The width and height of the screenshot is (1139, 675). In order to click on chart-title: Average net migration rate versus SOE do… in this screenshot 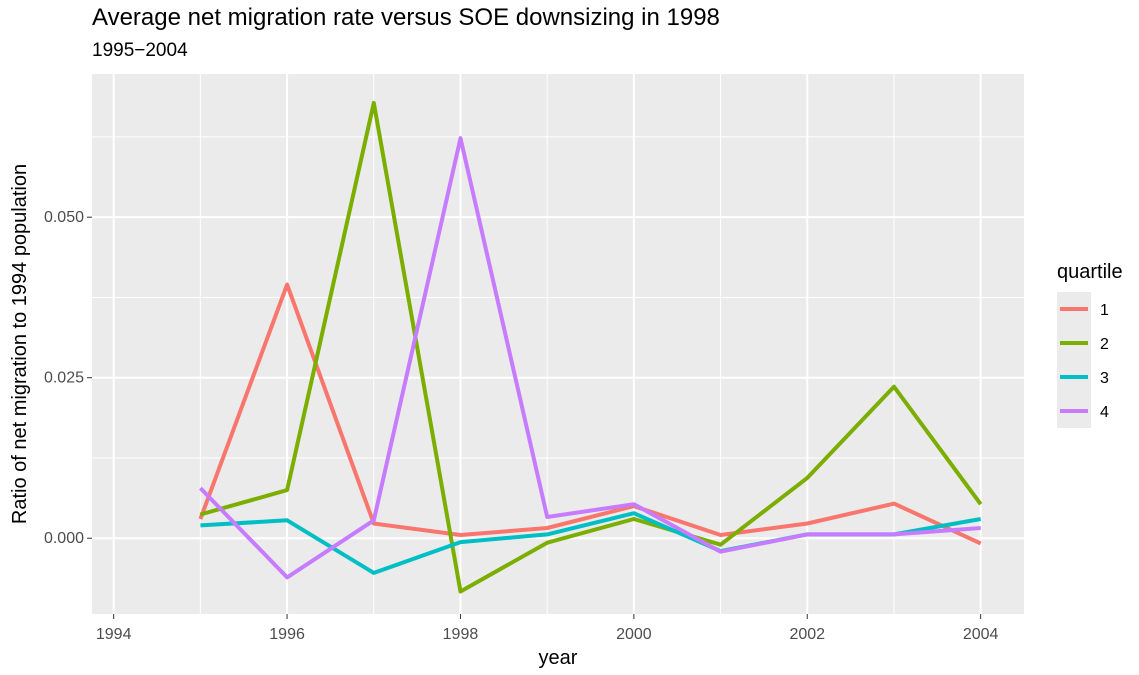, I will do `click(406, 17)`.